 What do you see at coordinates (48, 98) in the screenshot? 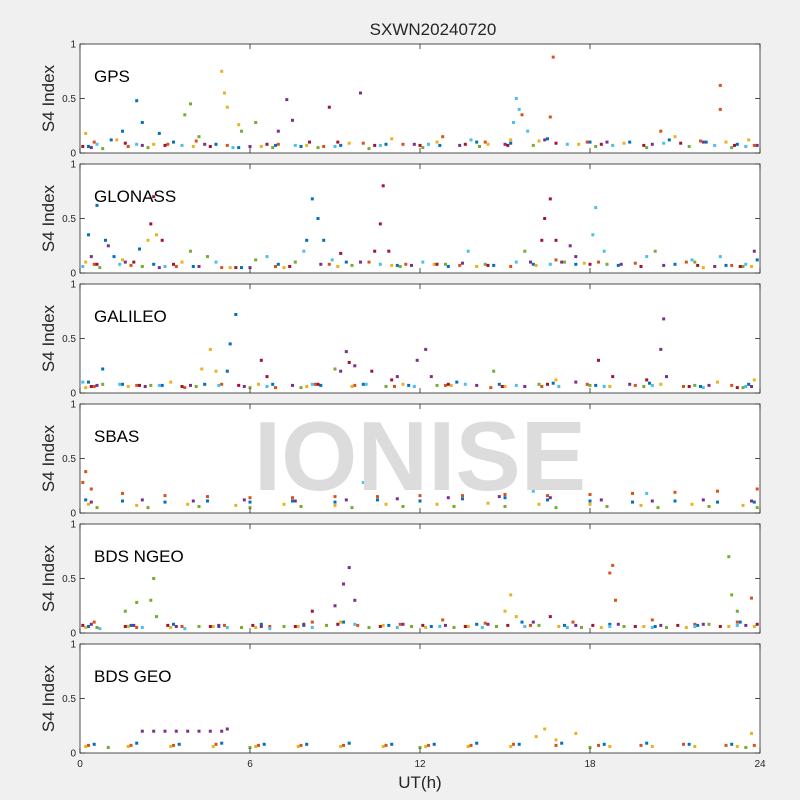
I see `y-axis-label: S4 Index` at bounding box center [48, 98].